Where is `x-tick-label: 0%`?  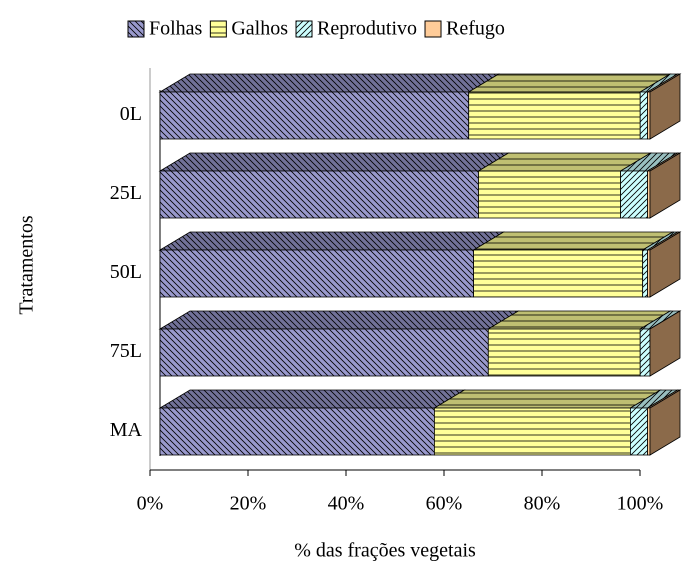
x-tick-label: 0% is located at coordinates (150, 504).